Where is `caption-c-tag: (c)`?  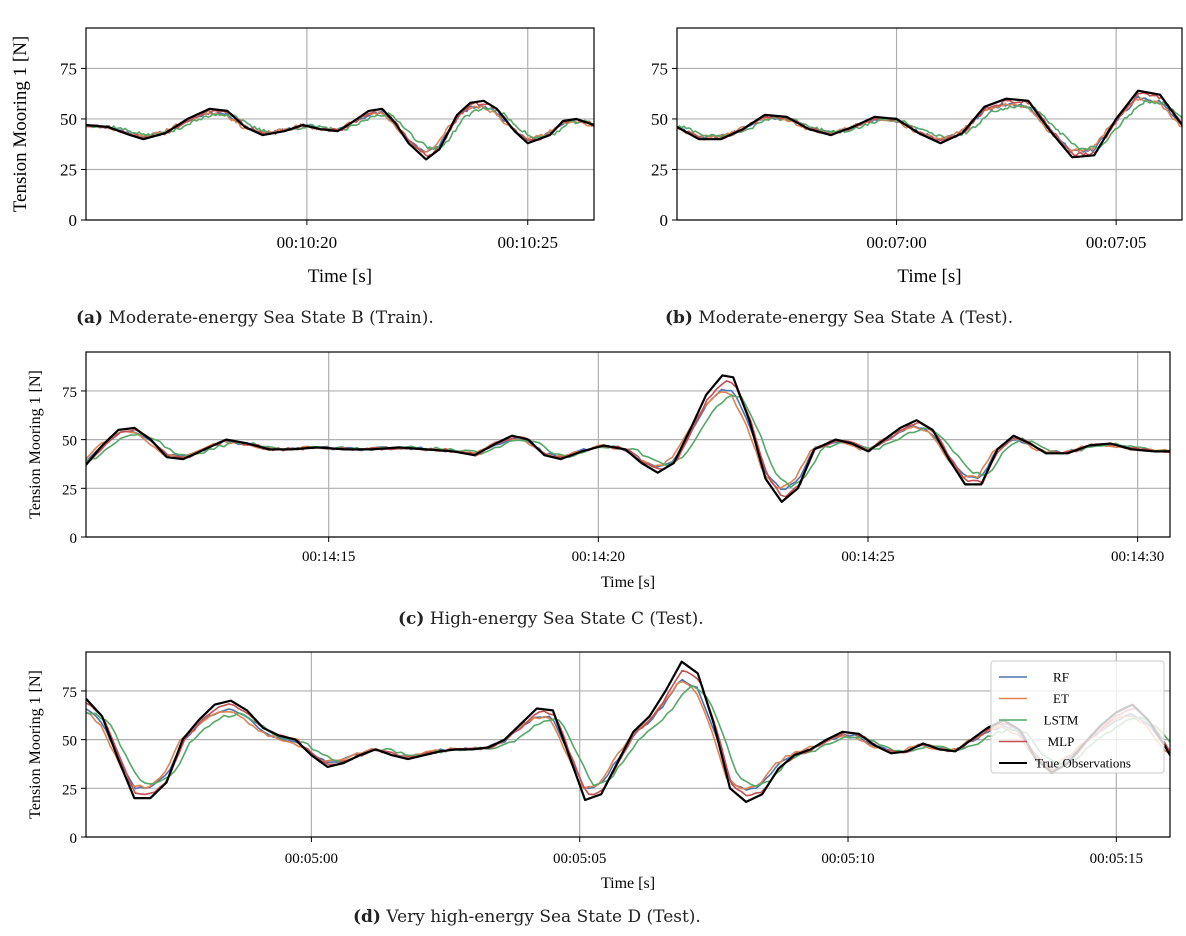 caption-c-tag: (c) is located at coordinates (411, 619).